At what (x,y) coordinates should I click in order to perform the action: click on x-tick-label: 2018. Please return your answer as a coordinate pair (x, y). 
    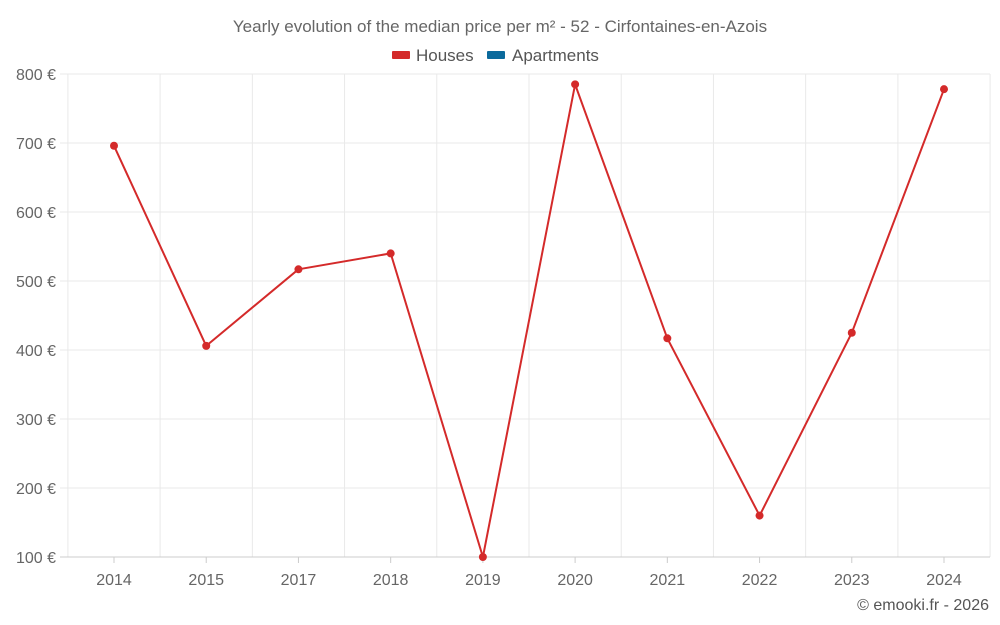
    Looking at the image, I should click on (391, 580).